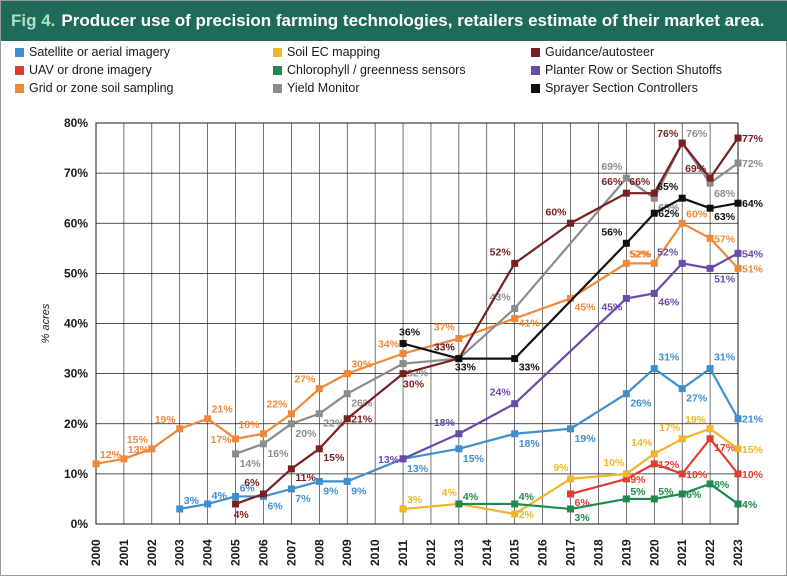  I want to click on legend-item: Yield Monitor, so click(316, 88).